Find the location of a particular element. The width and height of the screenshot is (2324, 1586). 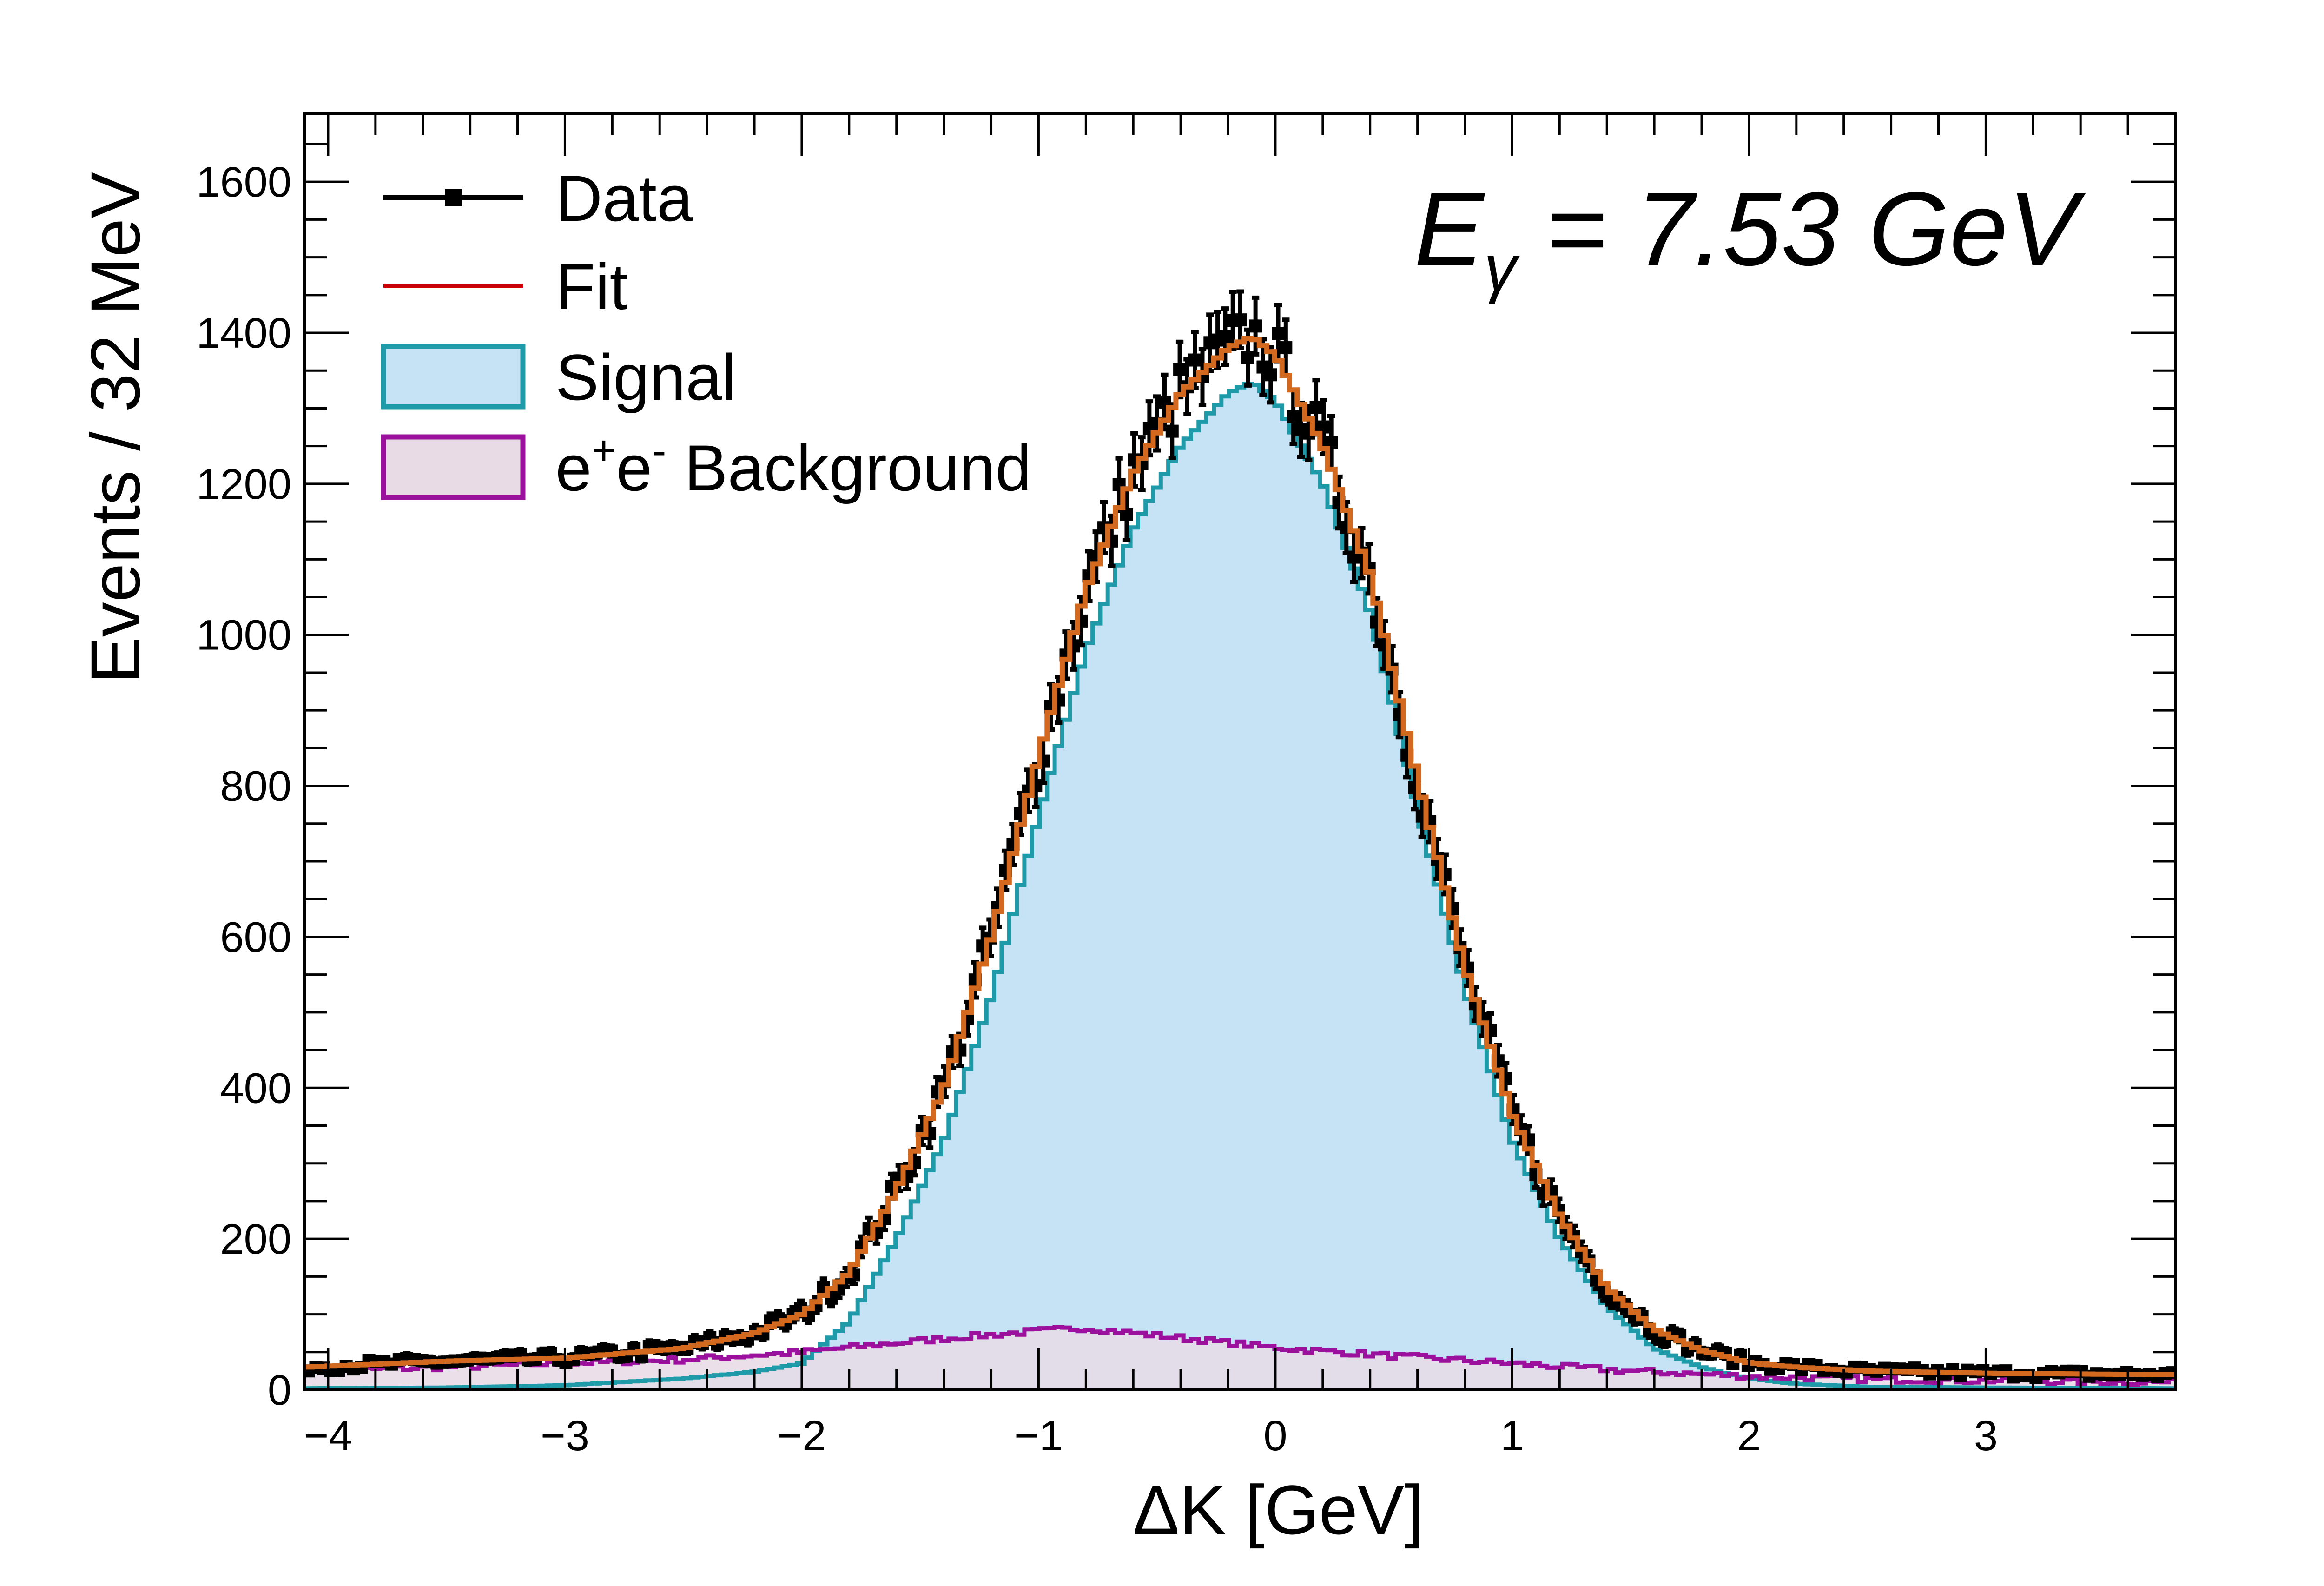

x-tick-label: 0 is located at coordinates (1275, 1436).